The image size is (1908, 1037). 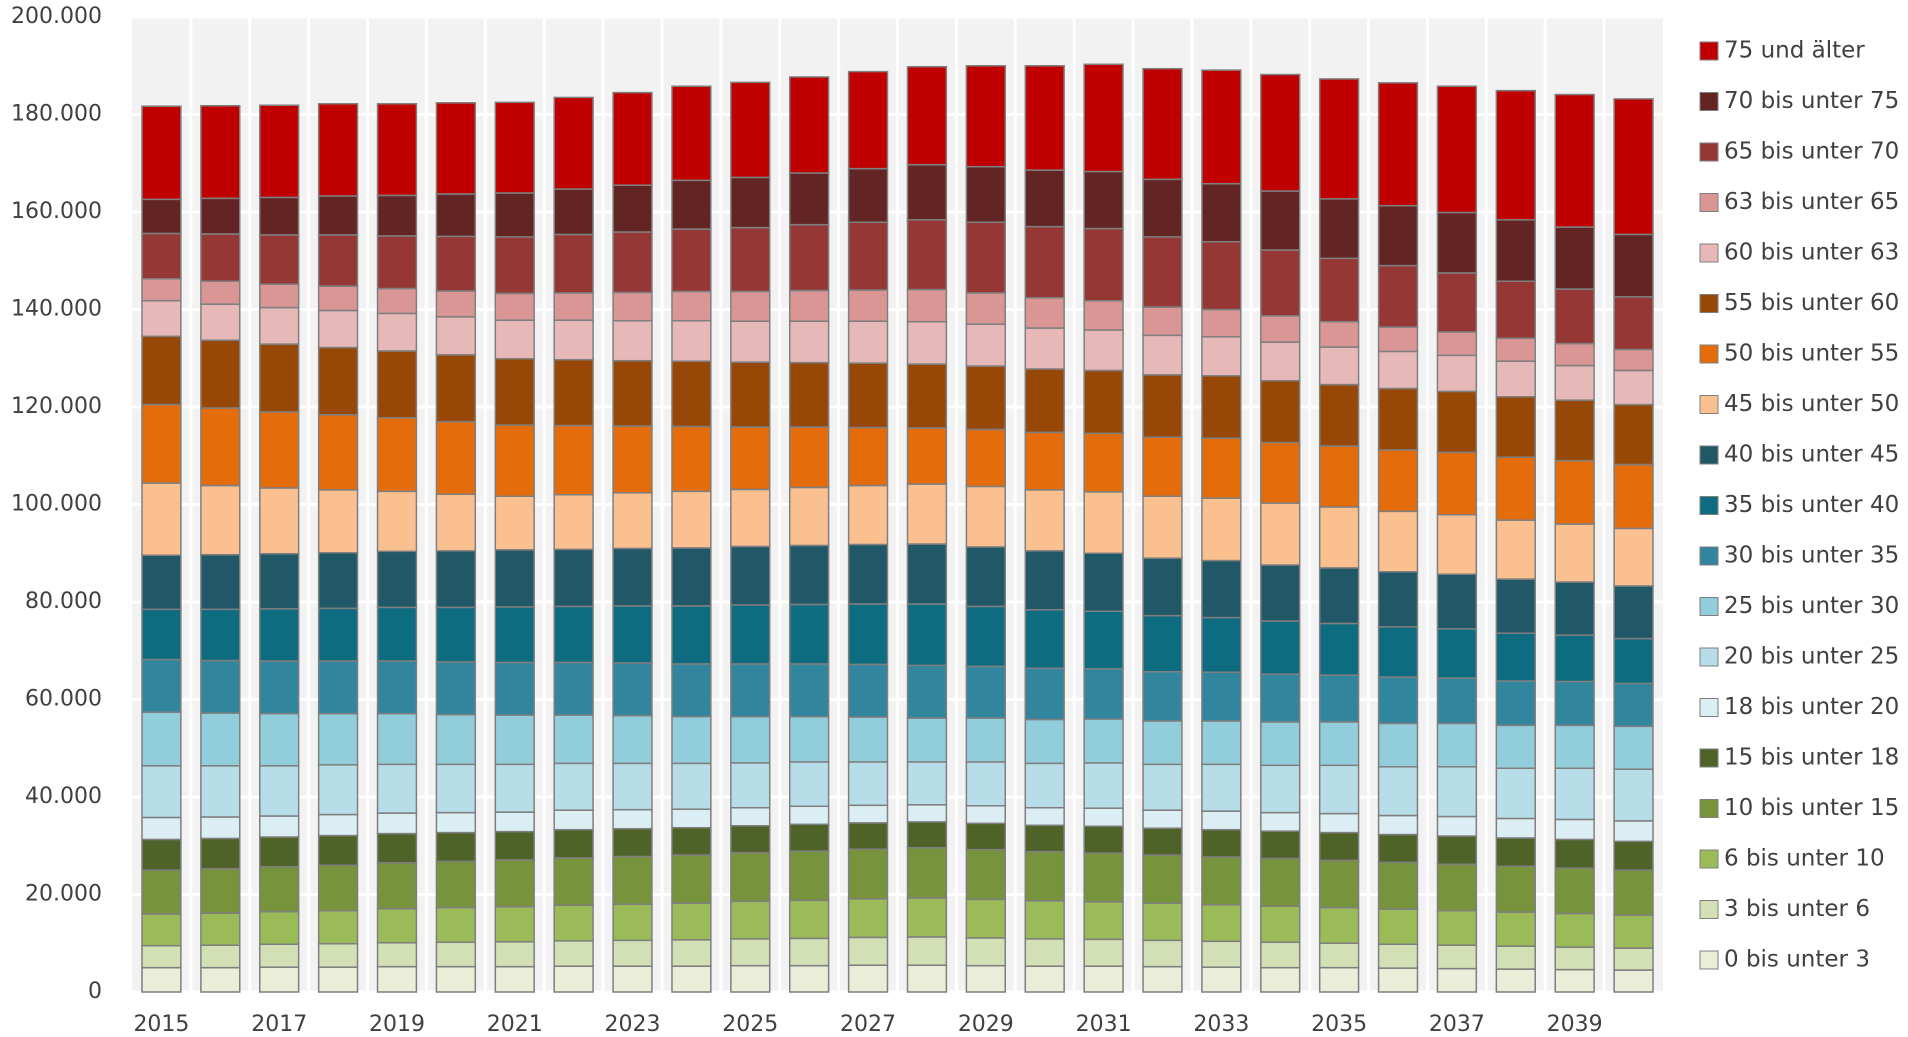 What do you see at coordinates (750, 1024) in the screenshot?
I see `x-tick-label: 2025` at bounding box center [750, 1024].